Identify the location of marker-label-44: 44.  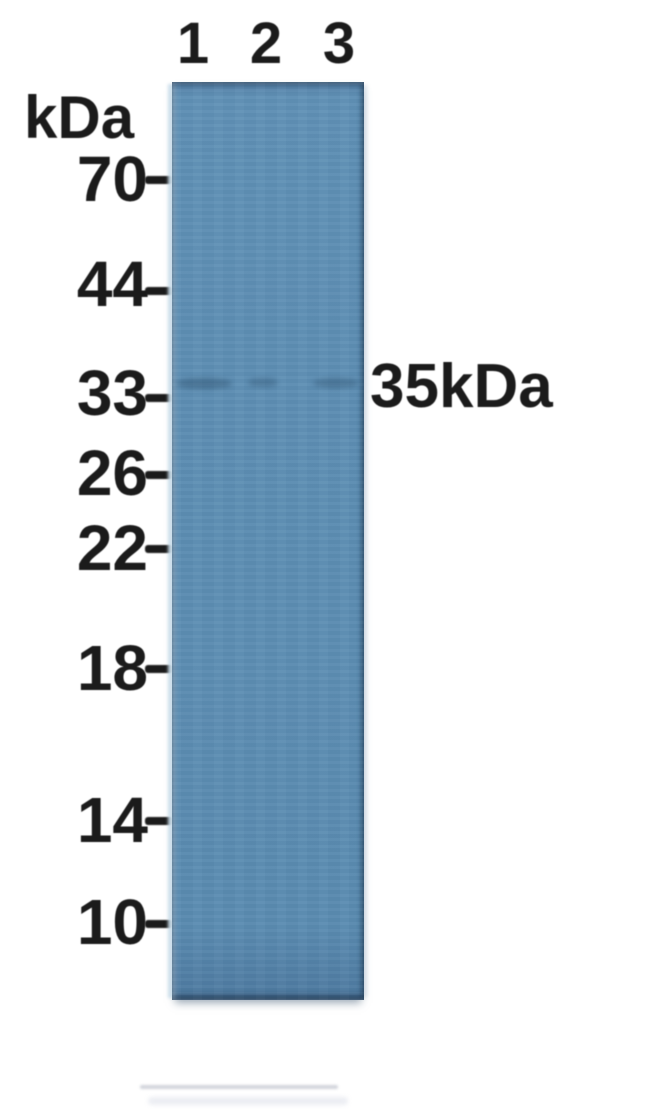
(112, 284).